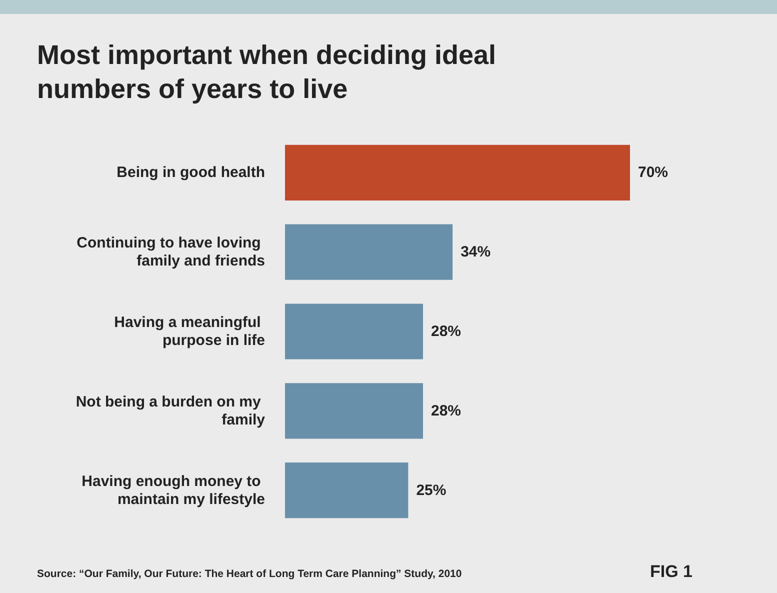 The image size is (777, 593). I want to click on chart-title: Most important when deciding ideal numbers of years to live, so click(267, 72).